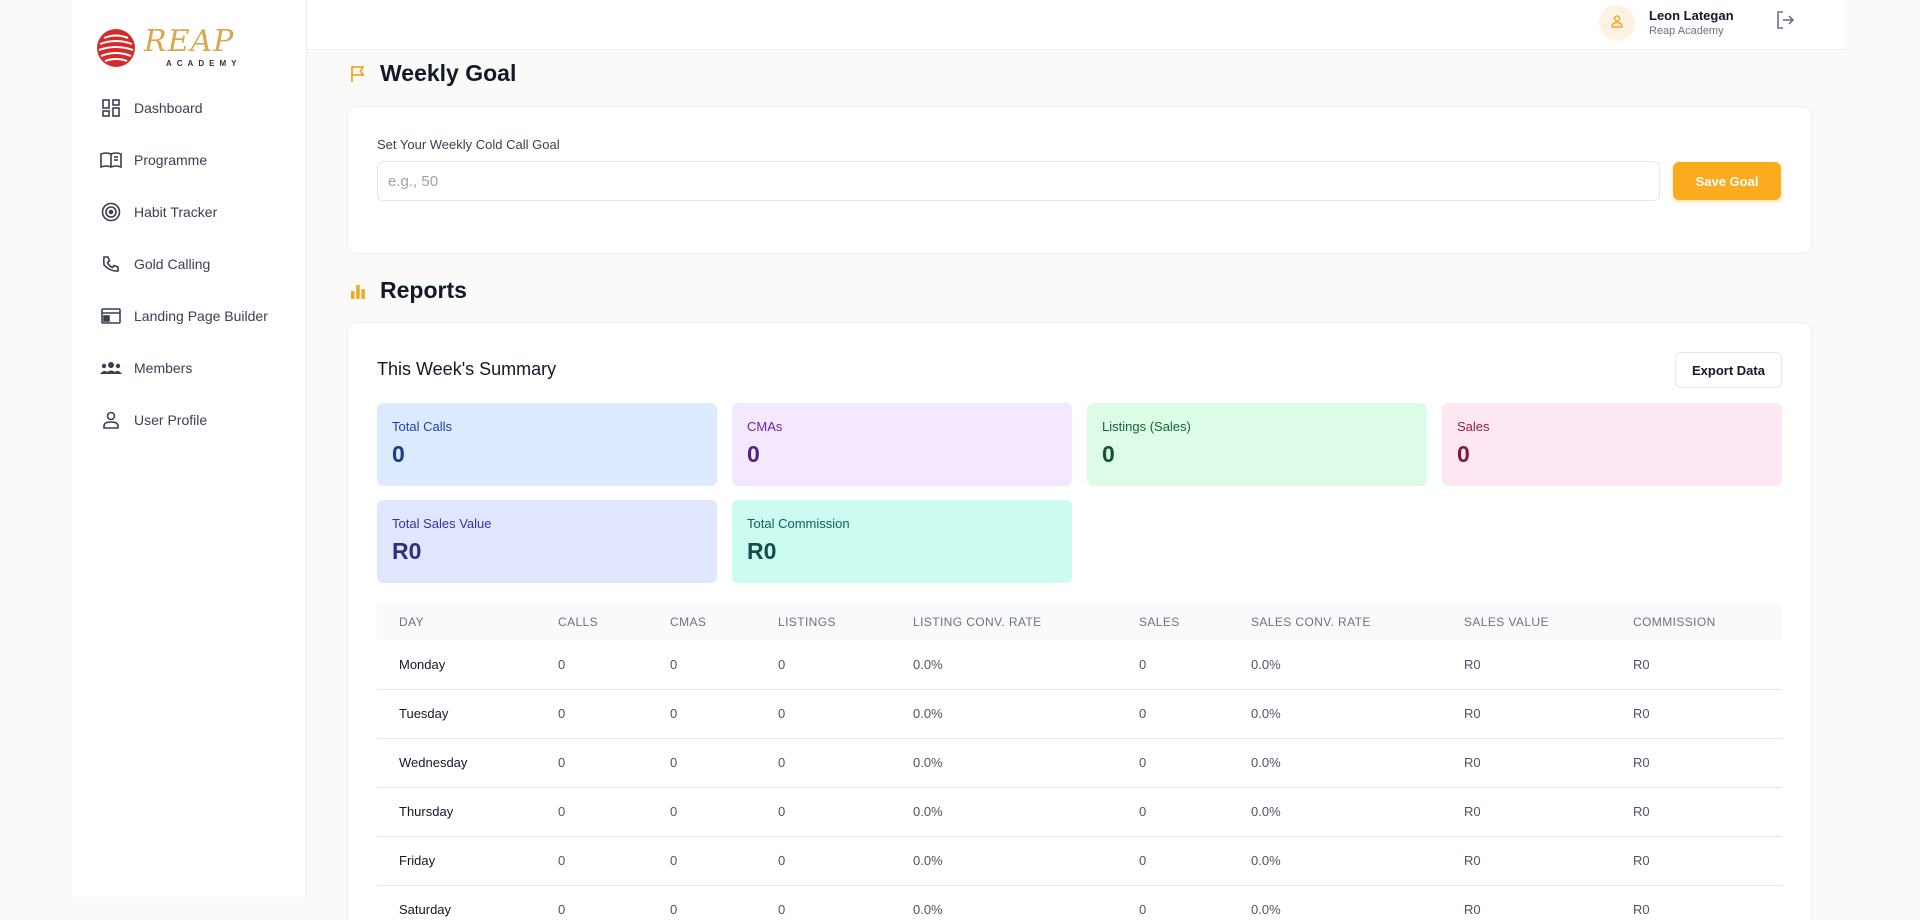 Image resolution: width=1920 pixels, height=920 pixels. I want to click on table-row: Monday 0 0 0 0.0% 0 0.0% R0 R0, so click(1079, 665).